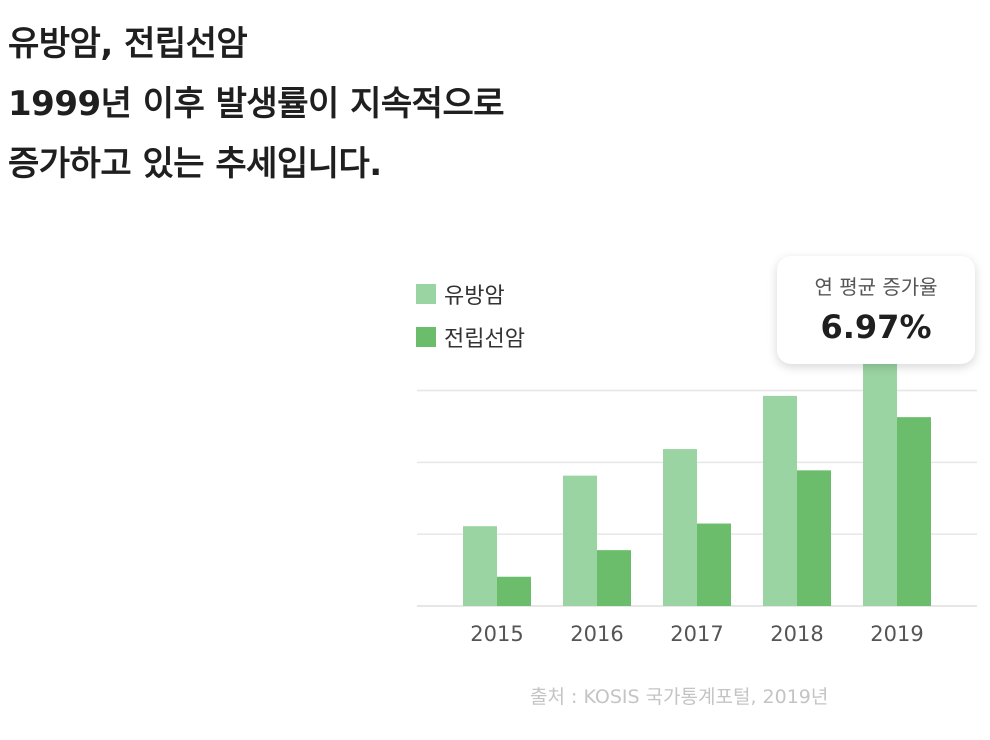 This screenshot has height=740, width=990. Describe the element at coordinates (880, 474) in the screenshot. I see `bar-breast-2019` at that location.